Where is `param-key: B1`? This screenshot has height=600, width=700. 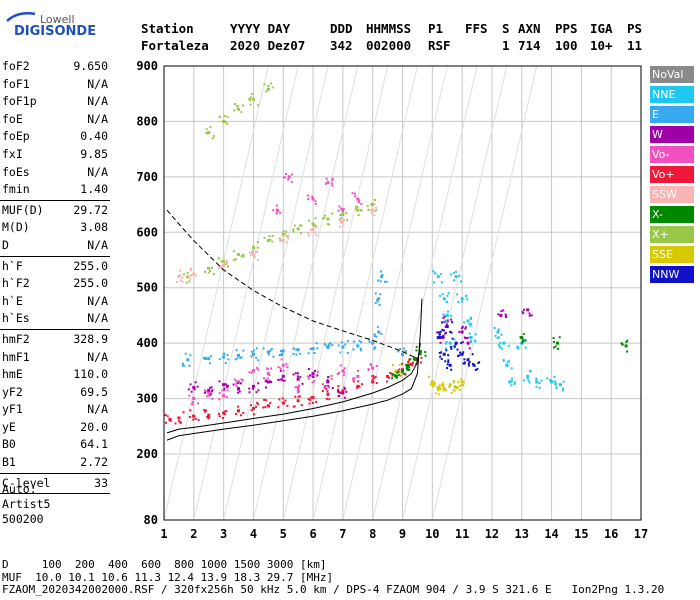 param-key: B1 is located at coordinates (9, 462).